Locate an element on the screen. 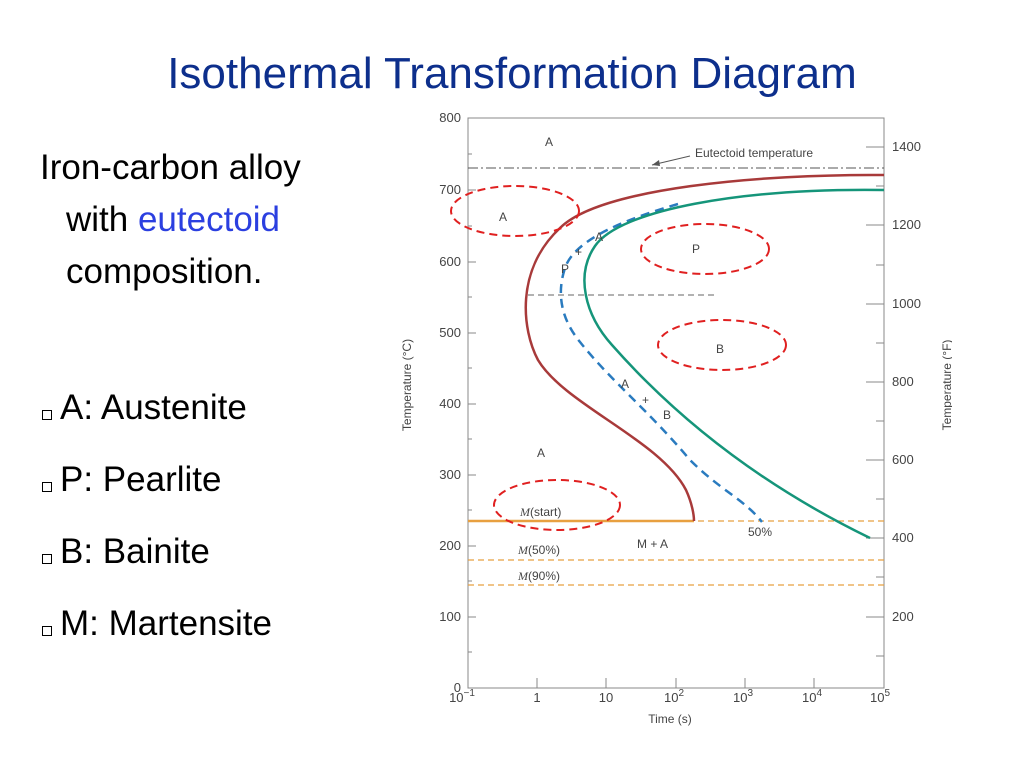  region-p-circle-label: P is located at coordinates (696, 249).